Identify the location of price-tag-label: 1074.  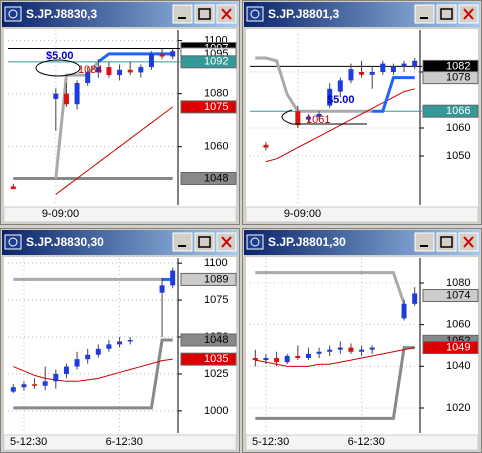
(458, 295).